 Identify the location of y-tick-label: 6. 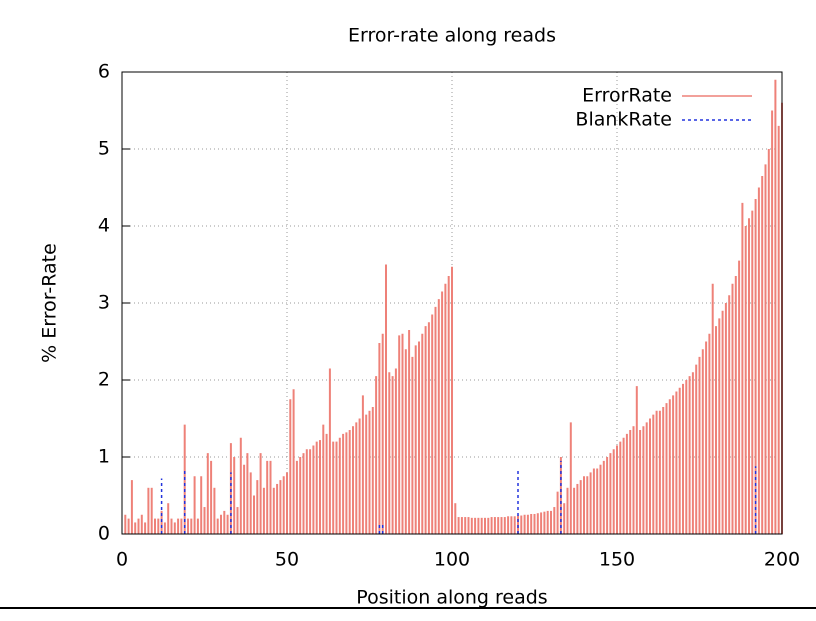
(104, 72).